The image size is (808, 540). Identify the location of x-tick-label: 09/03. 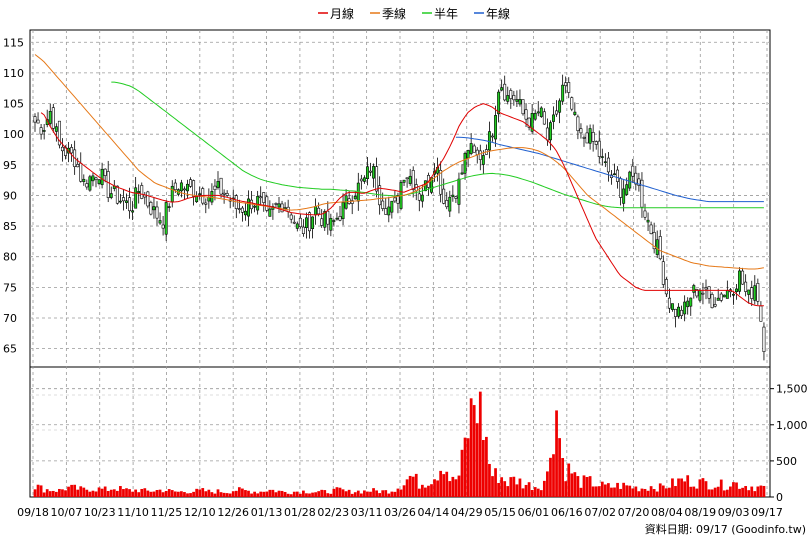
(734, 512).